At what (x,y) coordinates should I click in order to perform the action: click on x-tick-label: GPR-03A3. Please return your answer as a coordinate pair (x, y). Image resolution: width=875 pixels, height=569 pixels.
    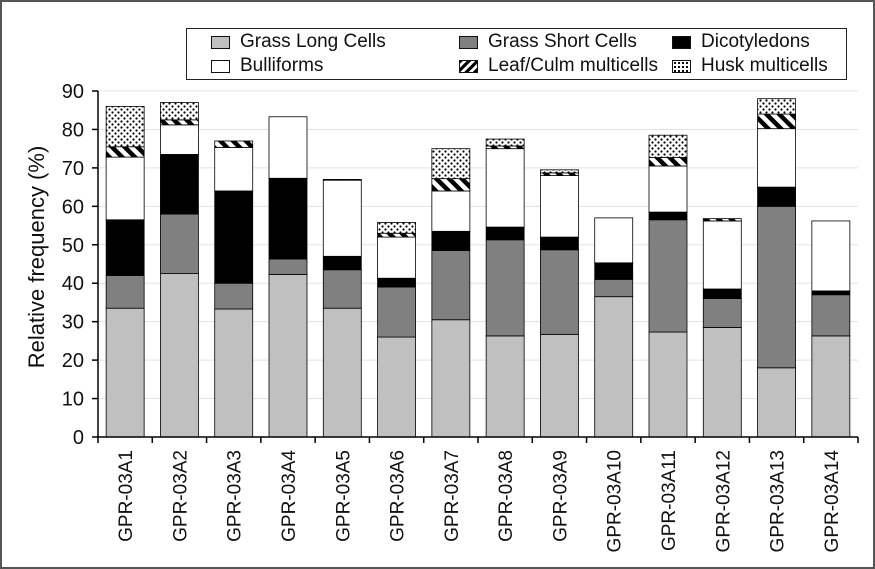
    Looking at the image, I should click on (235, 496).